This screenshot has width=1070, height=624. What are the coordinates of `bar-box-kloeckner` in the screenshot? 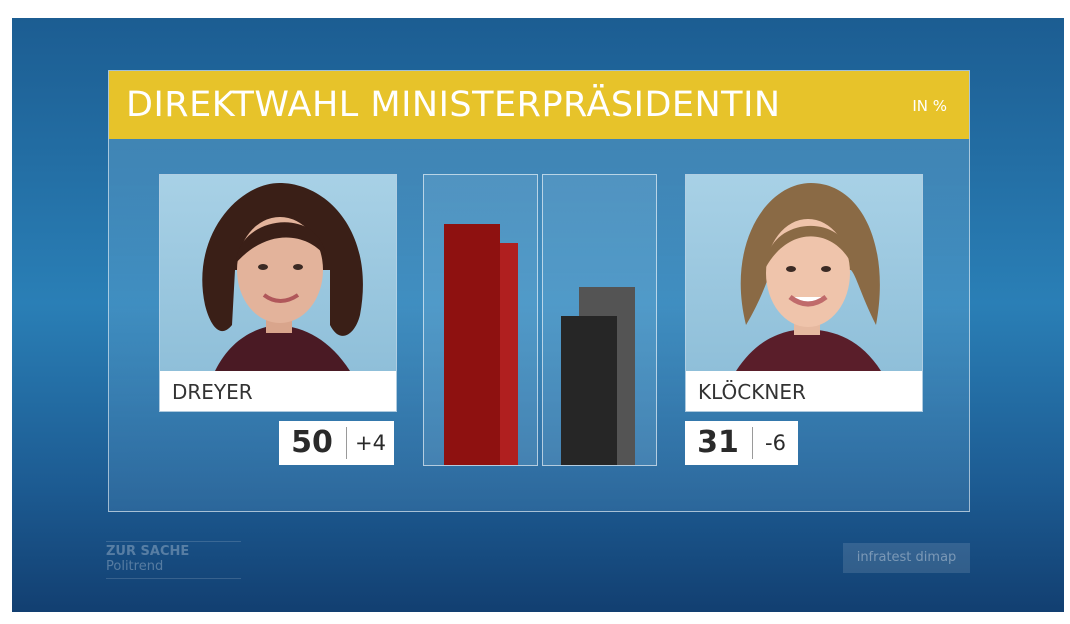 It's located at (599, 320).